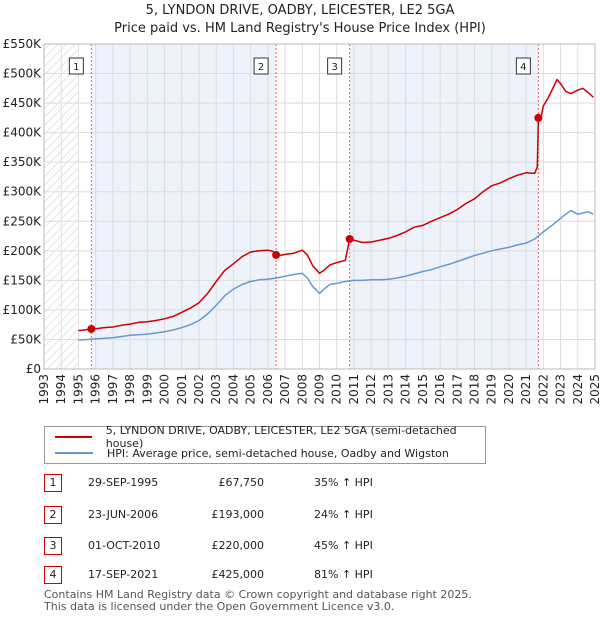  Describe the element at coordinates (113, 389) in the screenshot. I see `x-tick-label: 1997` at that location.